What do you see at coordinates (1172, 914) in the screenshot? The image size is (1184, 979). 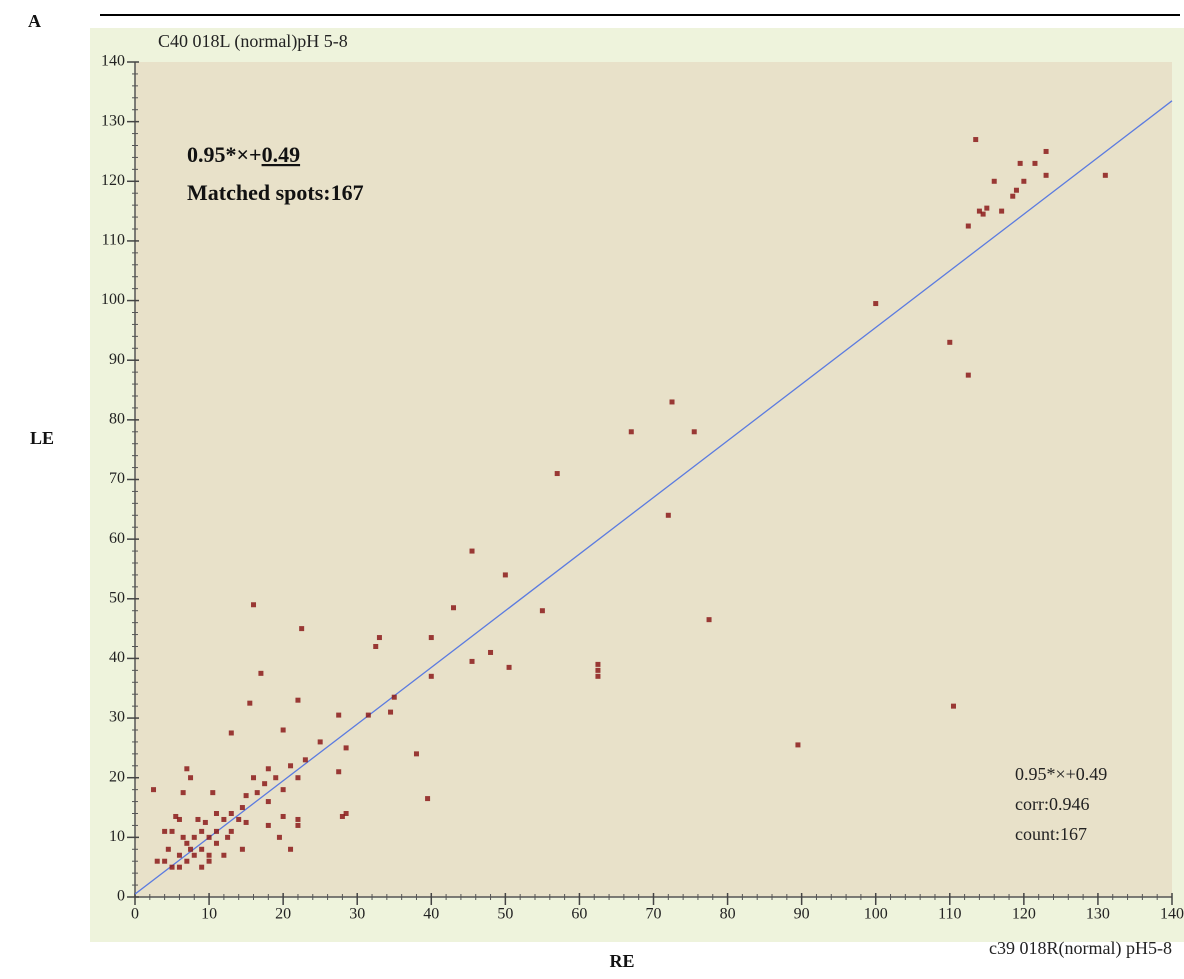 I see `x-tick-label: 140` at bounding box center [1172, 914].